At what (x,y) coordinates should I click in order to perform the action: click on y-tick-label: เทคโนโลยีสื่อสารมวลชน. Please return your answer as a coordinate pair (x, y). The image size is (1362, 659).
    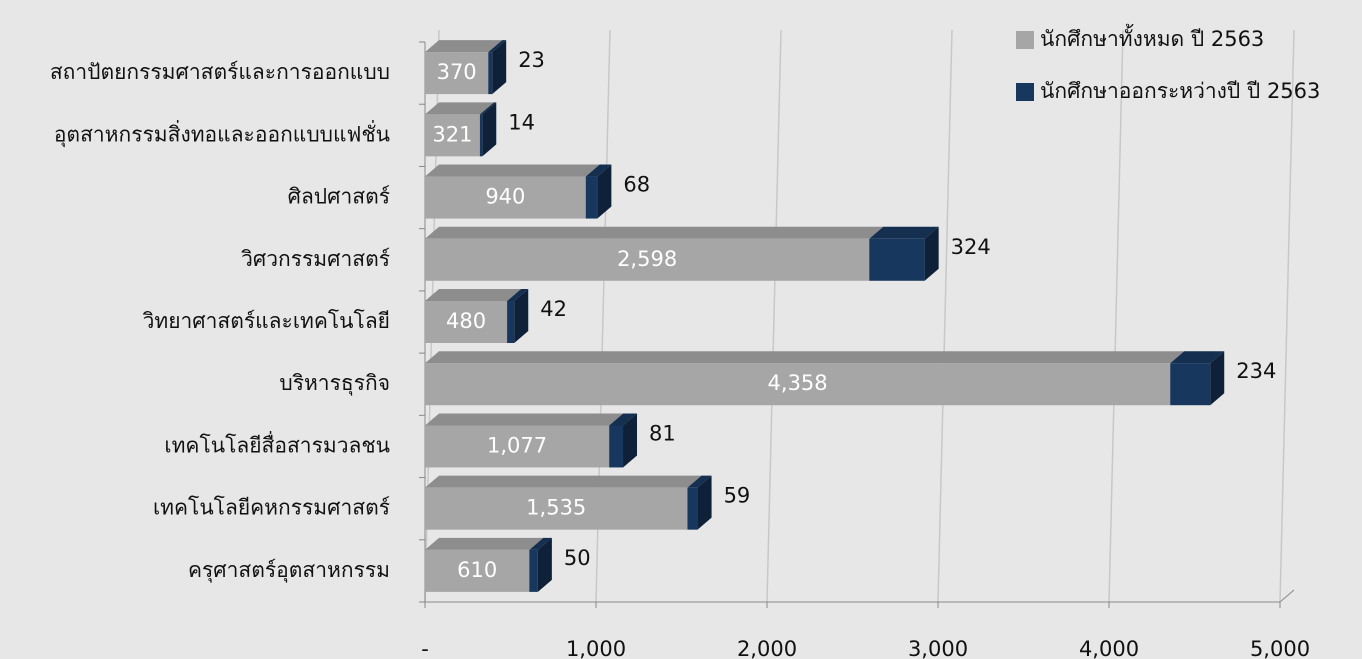
    Looking at the image, I should click on (277, 443).